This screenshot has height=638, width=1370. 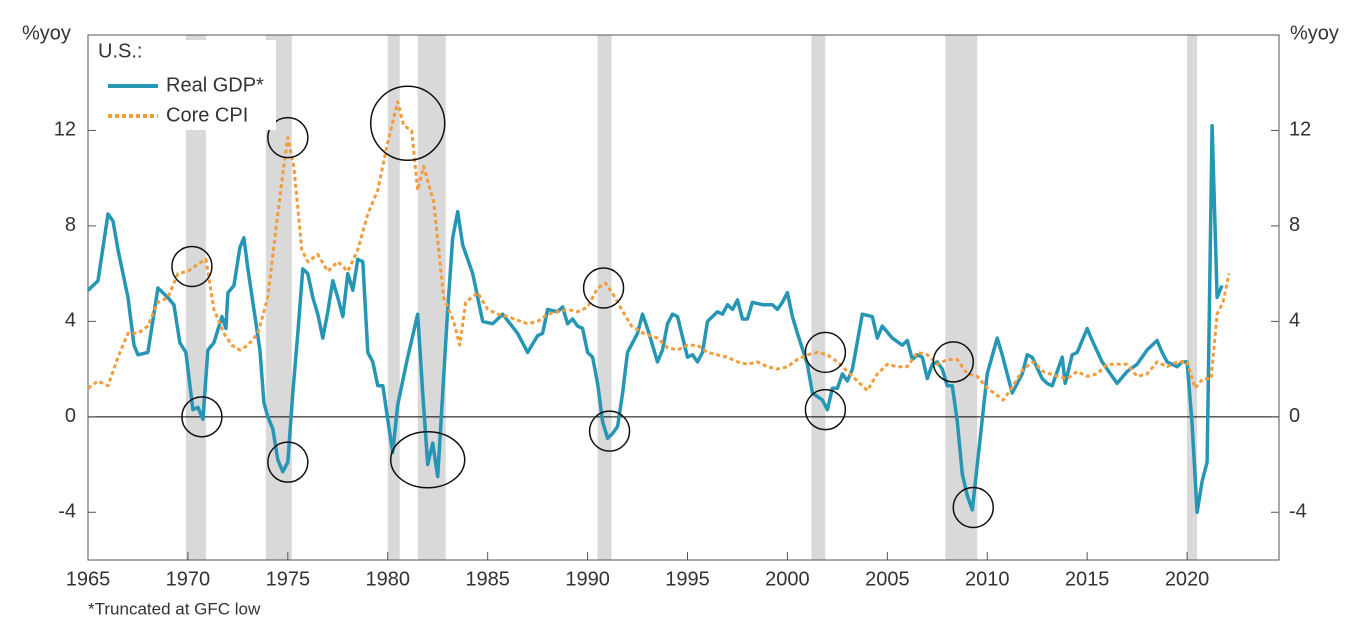 I want to click on legend-label: Real GDP*, so click(x=215, y=85).